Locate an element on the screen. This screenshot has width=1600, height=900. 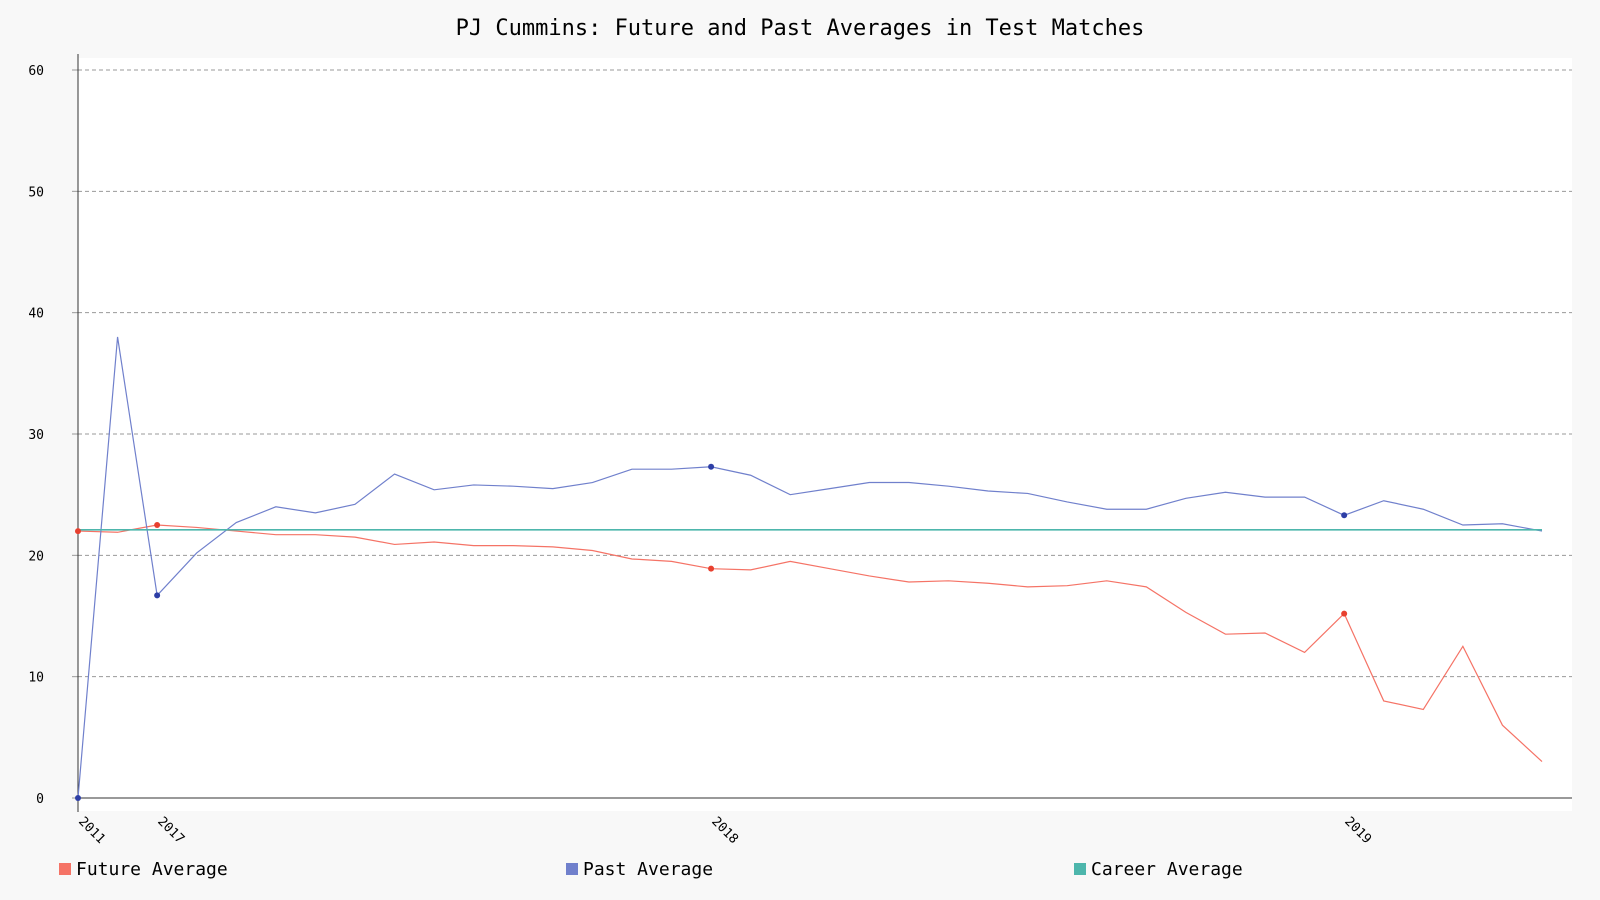
y-tick-label: 40 is located at coordinates (36, 314).